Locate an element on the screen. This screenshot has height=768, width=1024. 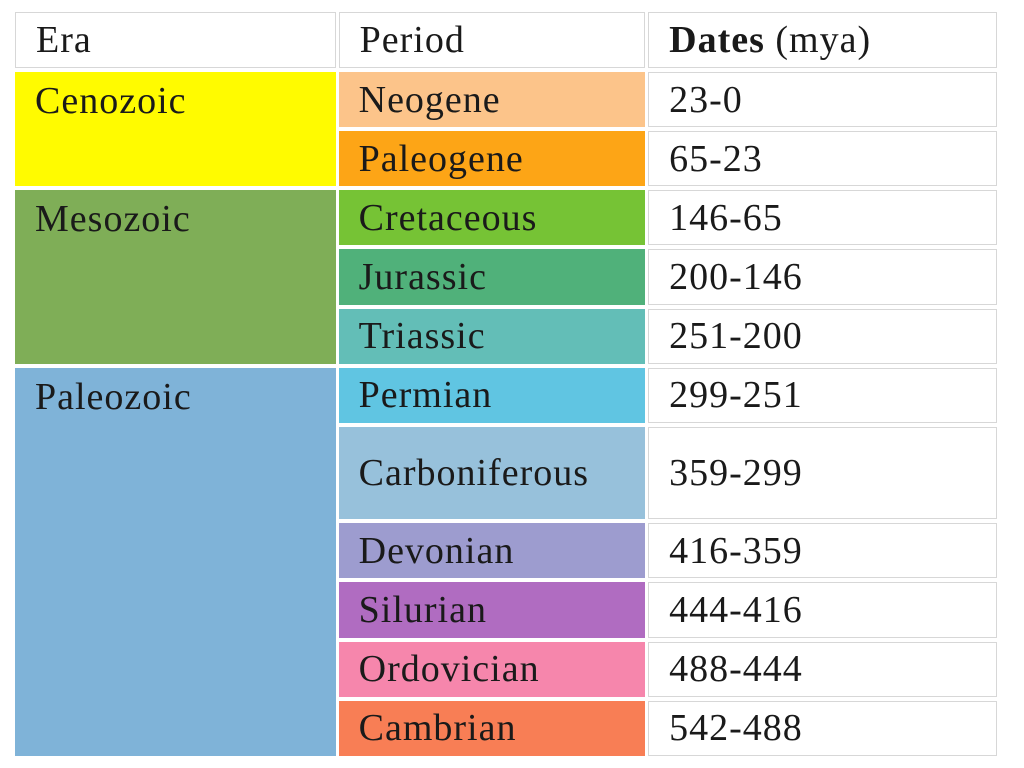
period-label: Devonian is located at coordinates (436, 550).